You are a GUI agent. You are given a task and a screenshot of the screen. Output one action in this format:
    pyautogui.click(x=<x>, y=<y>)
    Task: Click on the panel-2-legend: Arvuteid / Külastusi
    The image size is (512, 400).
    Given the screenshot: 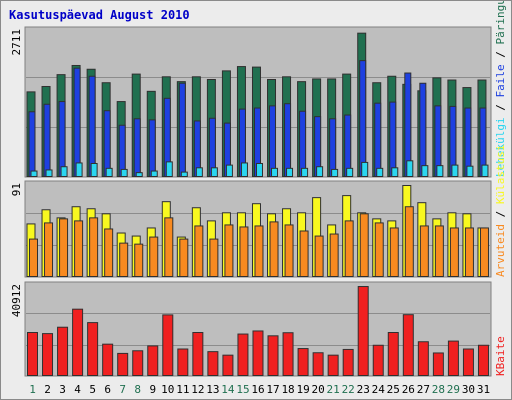 What is the action you would take?
    pyautogui.click(x=500, y=211)
    